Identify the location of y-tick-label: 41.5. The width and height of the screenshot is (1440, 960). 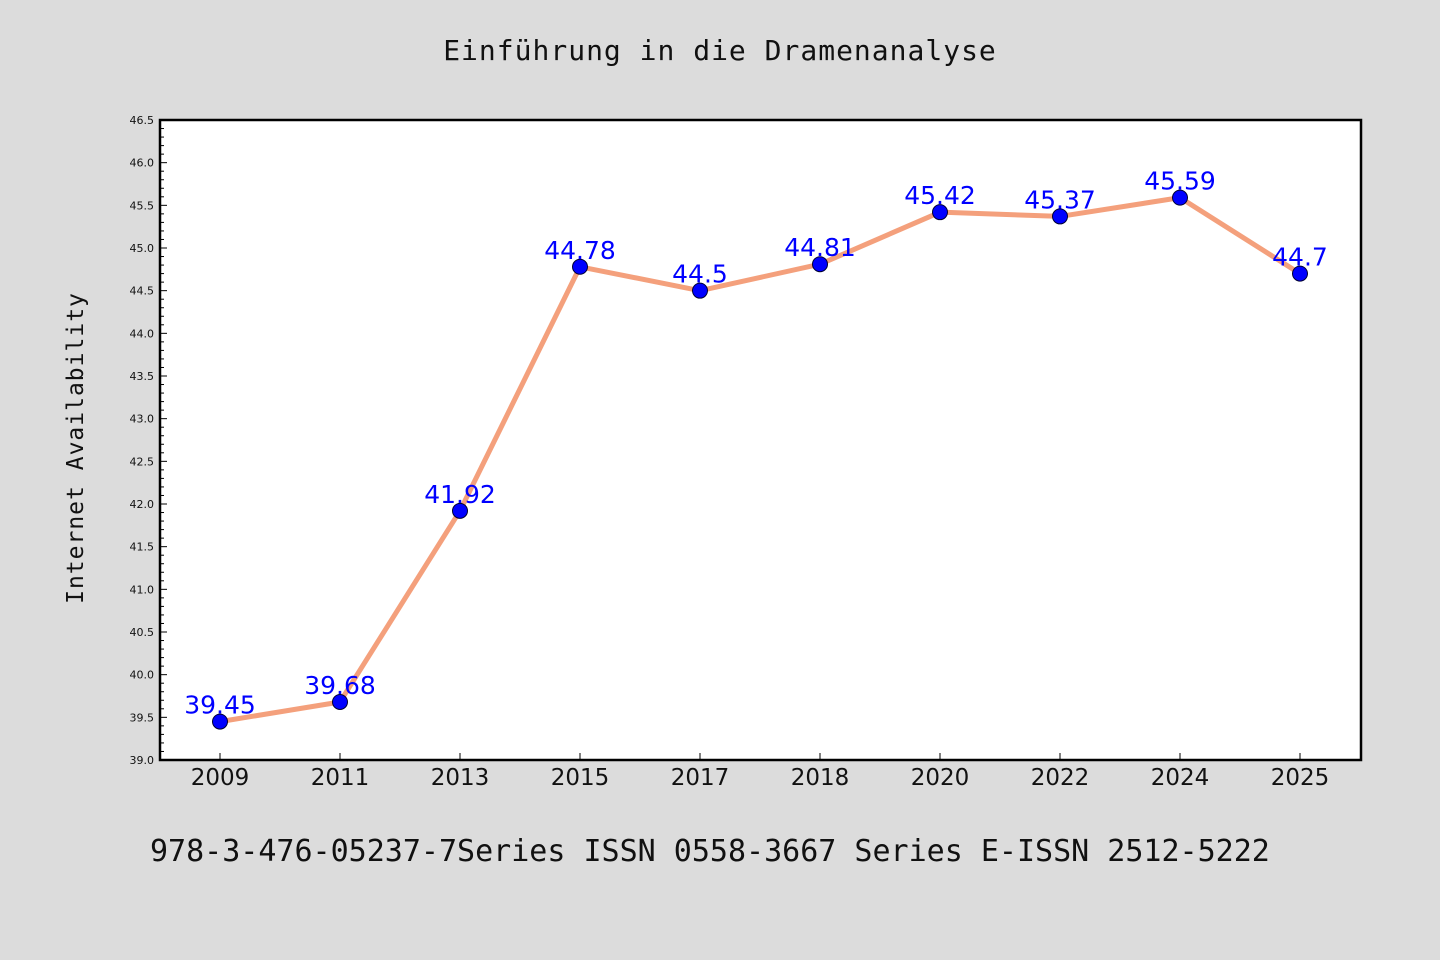
(142, 547).